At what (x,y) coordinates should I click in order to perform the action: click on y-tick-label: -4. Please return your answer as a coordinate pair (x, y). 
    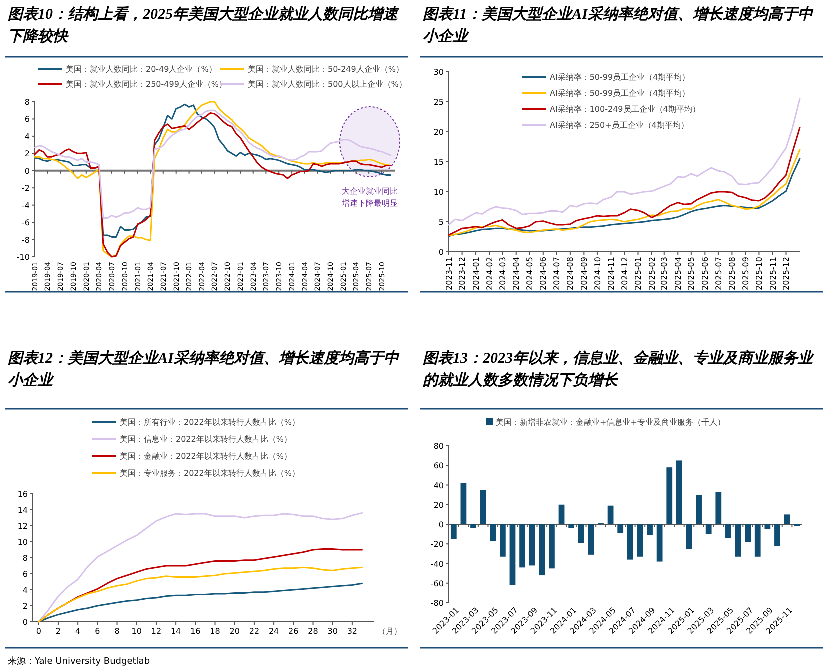
    Looking at the image, I should click on (26, 205).